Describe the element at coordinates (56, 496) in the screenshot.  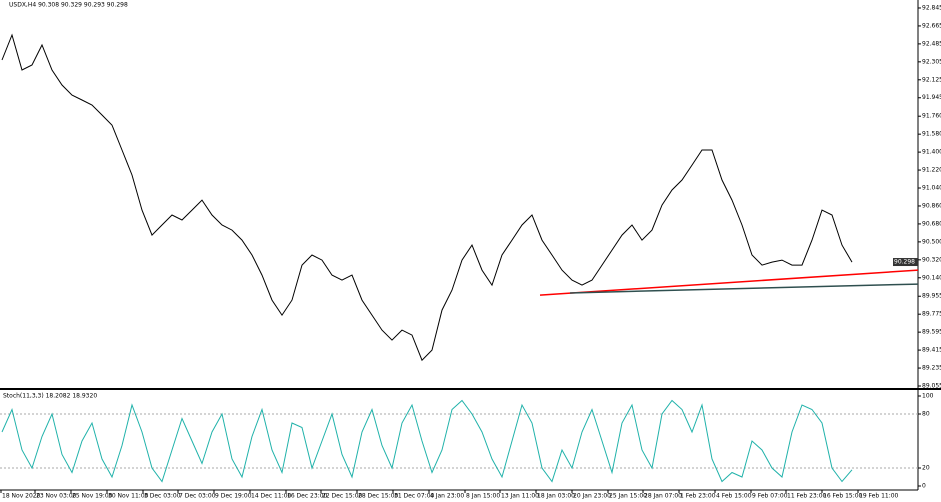
I see `x-tick-label: 23 Nov 03:00` at that location.